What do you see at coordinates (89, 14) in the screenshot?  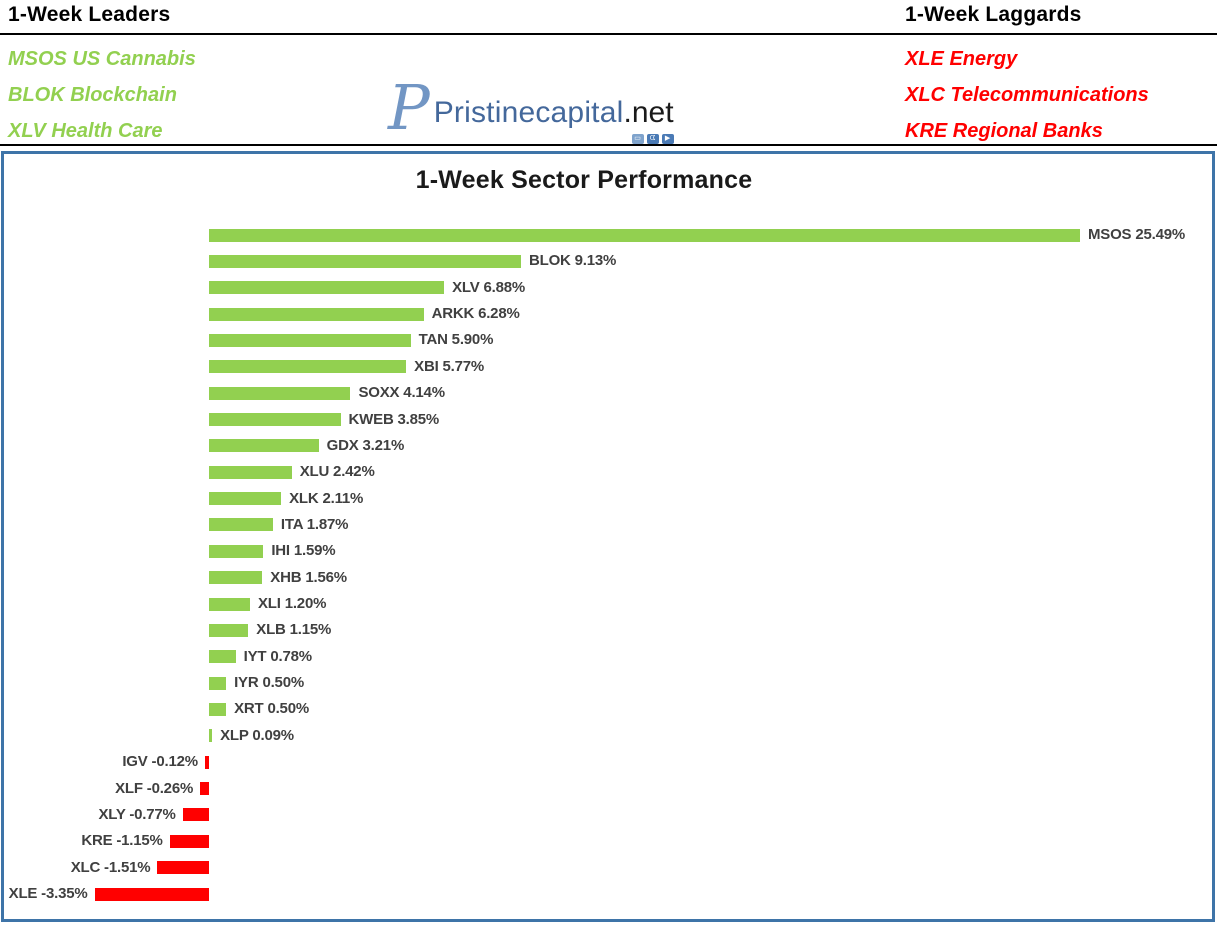 I see `leaders-heading: 1-Week Leaders` at bounding box center [89, 14].